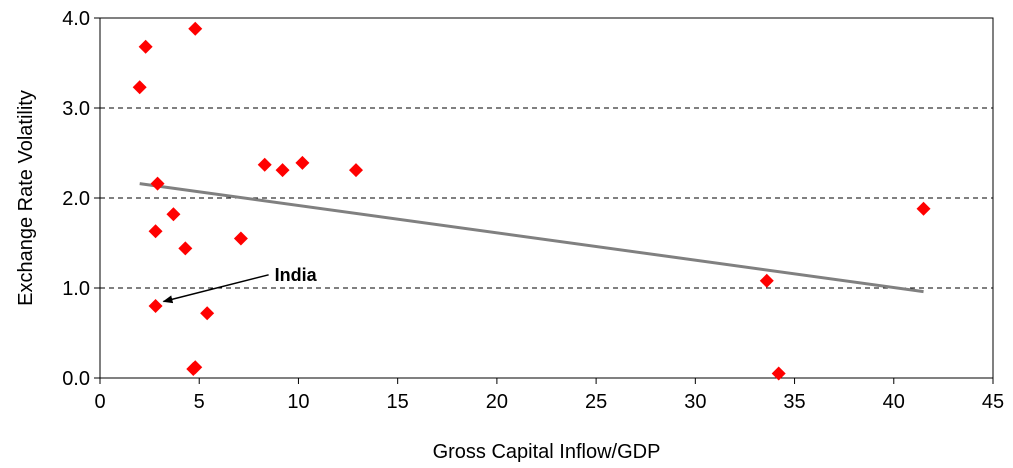 This screenshot has width=1013, height=468. What do you see at coordinates (215, 289) in the screenshot?
I see `annotation-arrow` at bounding box center [215, 289].